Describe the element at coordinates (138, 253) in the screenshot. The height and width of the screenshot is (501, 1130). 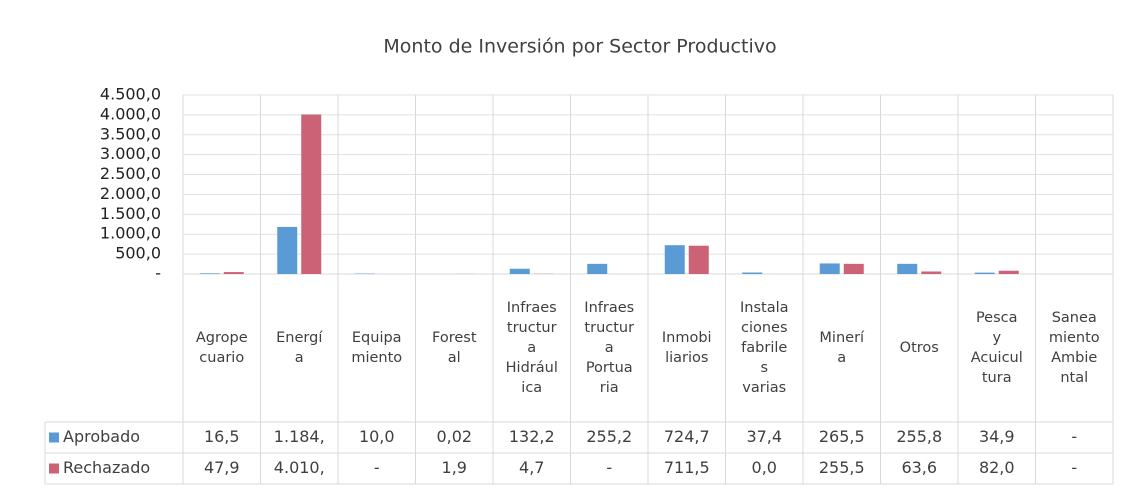
I see `y-tick-label: 500,0` at that location.